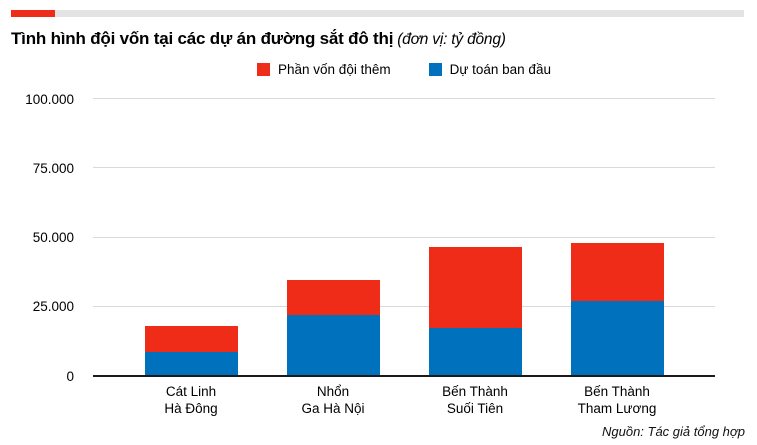  I want to click on x-category-label: Bến Thành Suối Tiên, so click(475, 400).